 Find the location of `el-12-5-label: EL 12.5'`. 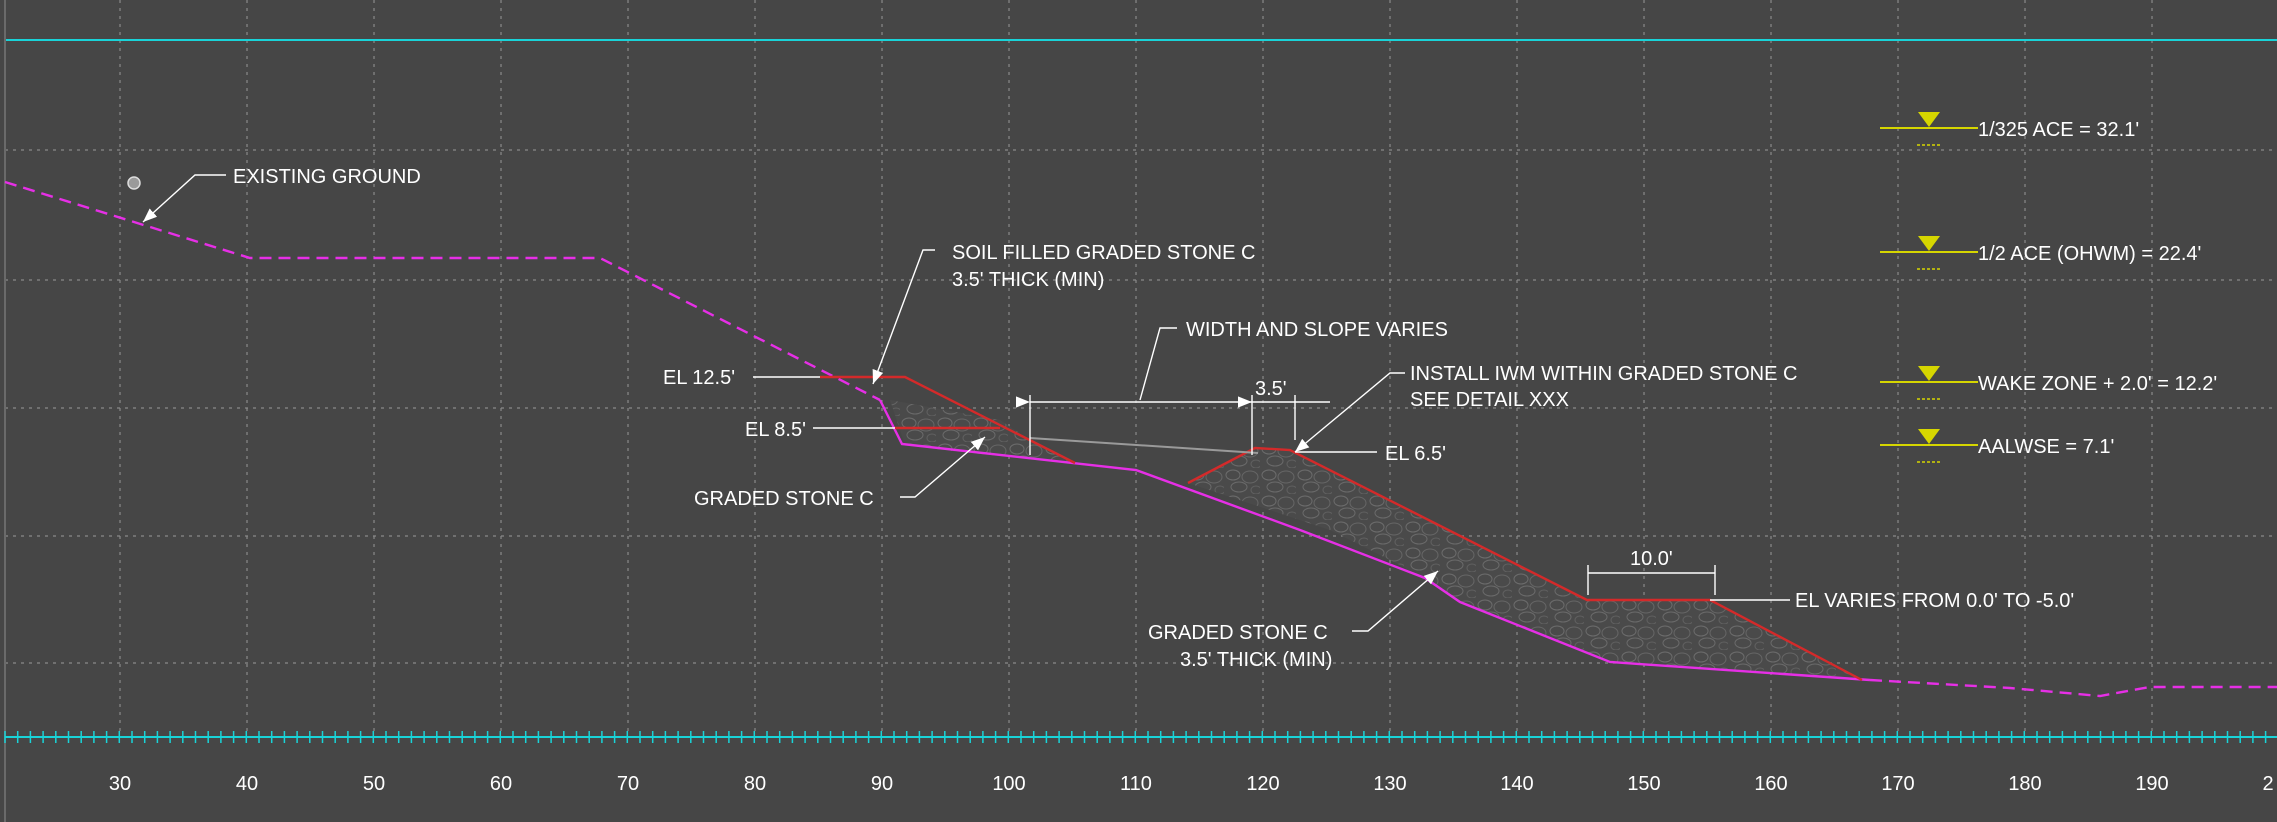

el-12-5-label: EL 12.5' is located at coordinates (699, 378).